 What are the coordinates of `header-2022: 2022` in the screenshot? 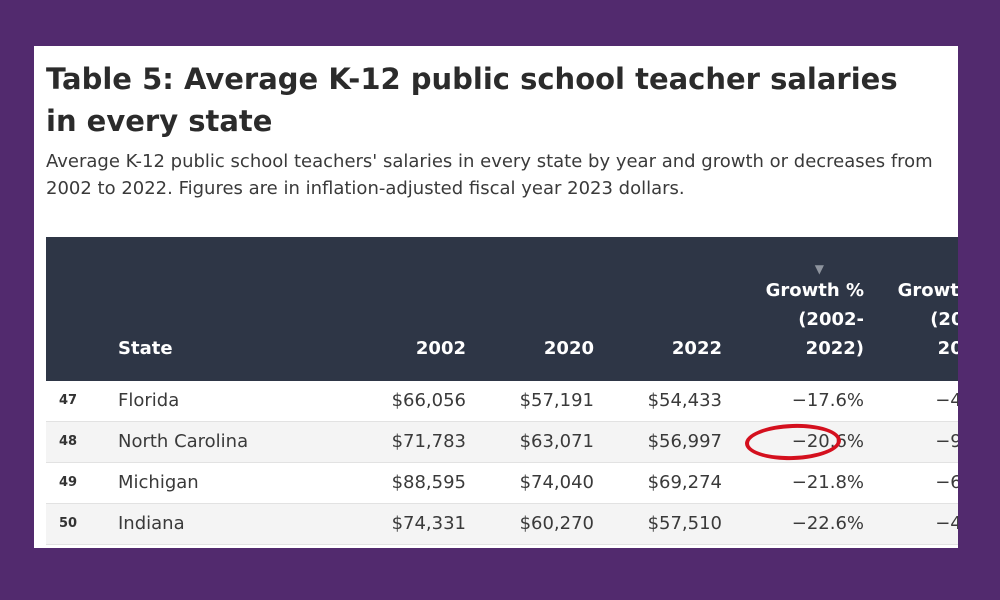 It's located at (696, 348).